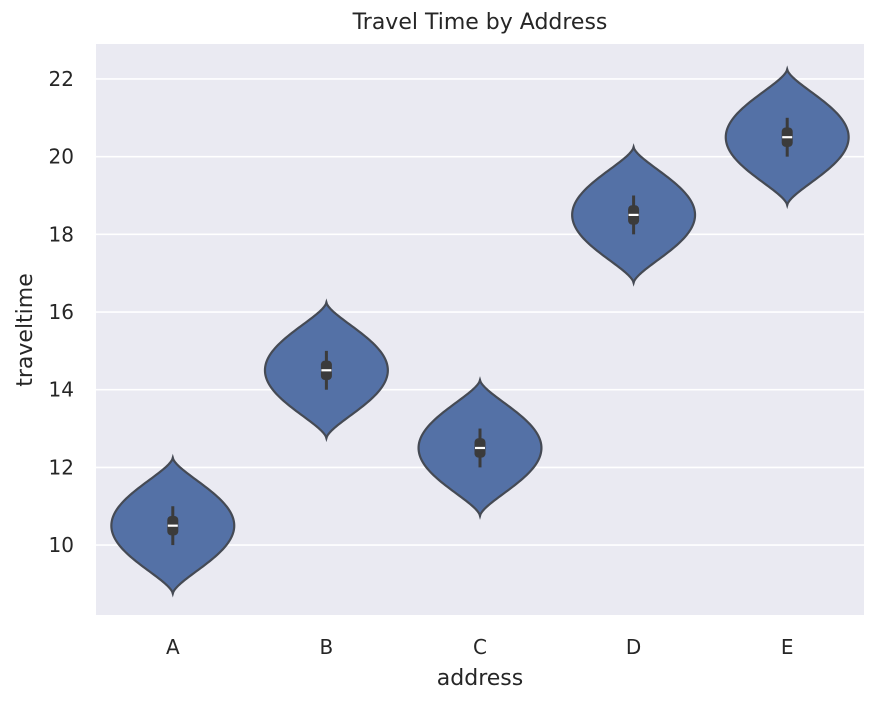  I want to click on y-axis-ticks: 10 12 14 16 18 20 22, so click(61, 312).